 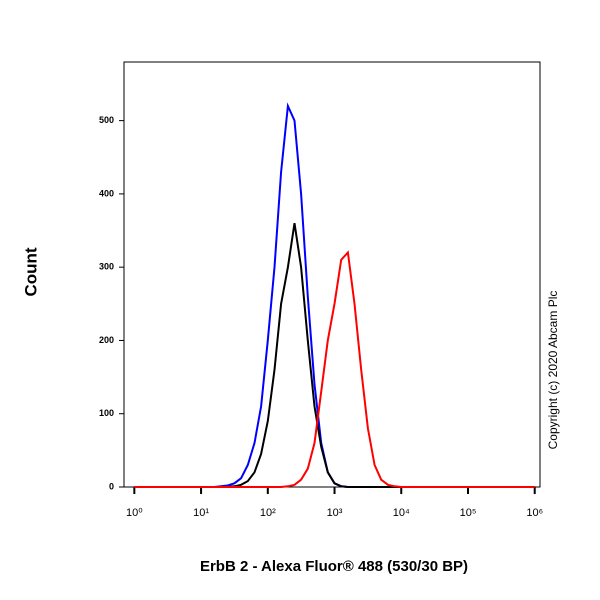 I want to click on x-axis-label: ErbB 2 - Alexa Fluor® 488 (530/30 BP), so click(x=334, y=566).